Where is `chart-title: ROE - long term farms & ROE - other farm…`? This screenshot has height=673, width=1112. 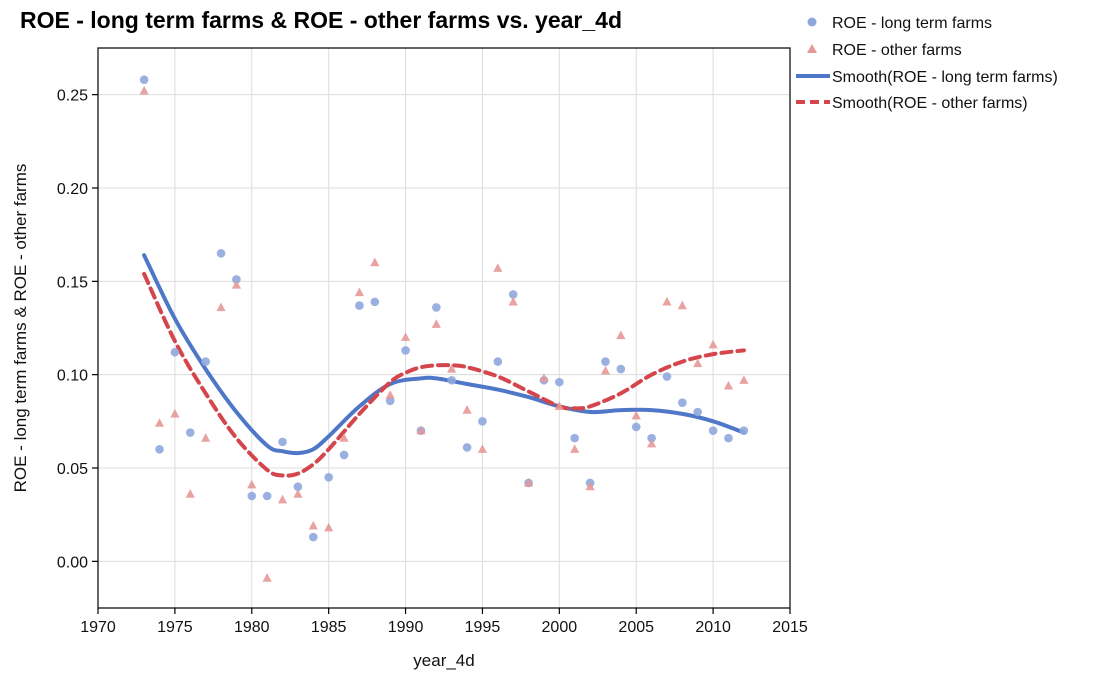
chart-title: ROE - long term farms & ROE - other farm… is located at coordinates (321, 20).